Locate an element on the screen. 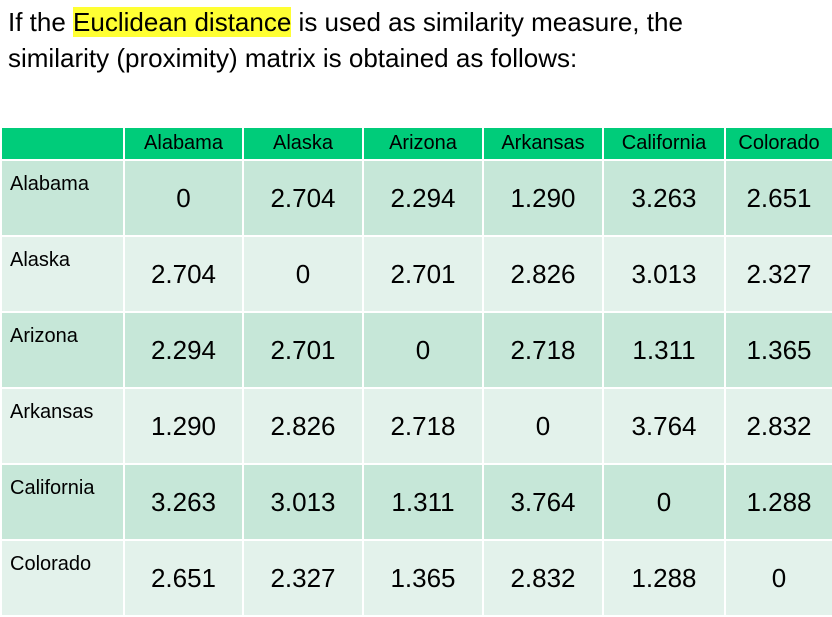  column-header: California is located at coordinates (664, 143).